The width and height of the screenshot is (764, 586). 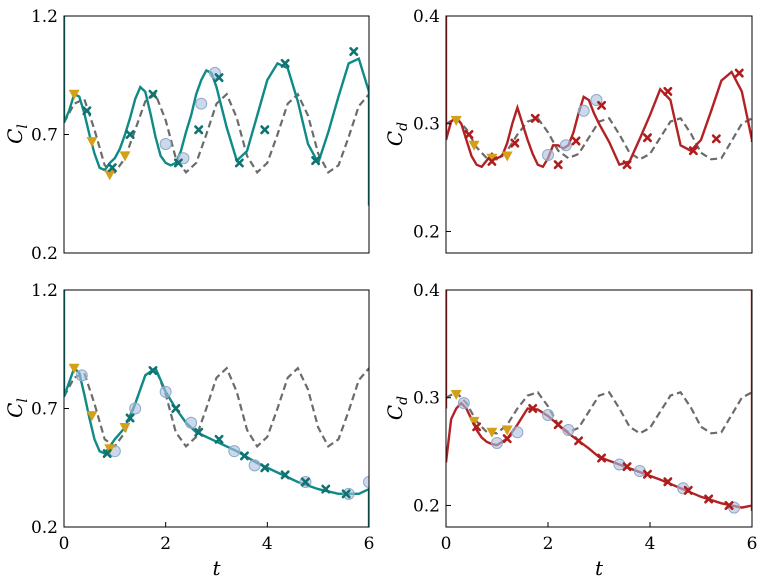 What do you see at coordinates (44, 17) in the screenshot?
I see `y-tick-label: 1.2` at bounding box center [44, 17].